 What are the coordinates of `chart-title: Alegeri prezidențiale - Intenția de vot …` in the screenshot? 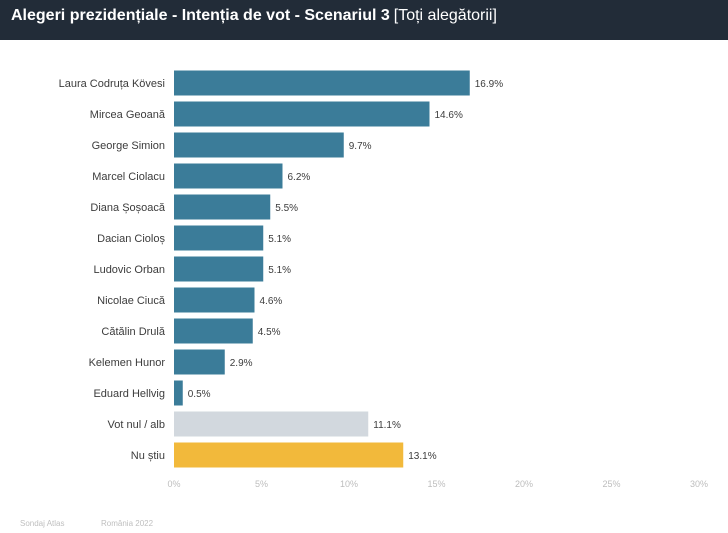 It's located at (200, 15).